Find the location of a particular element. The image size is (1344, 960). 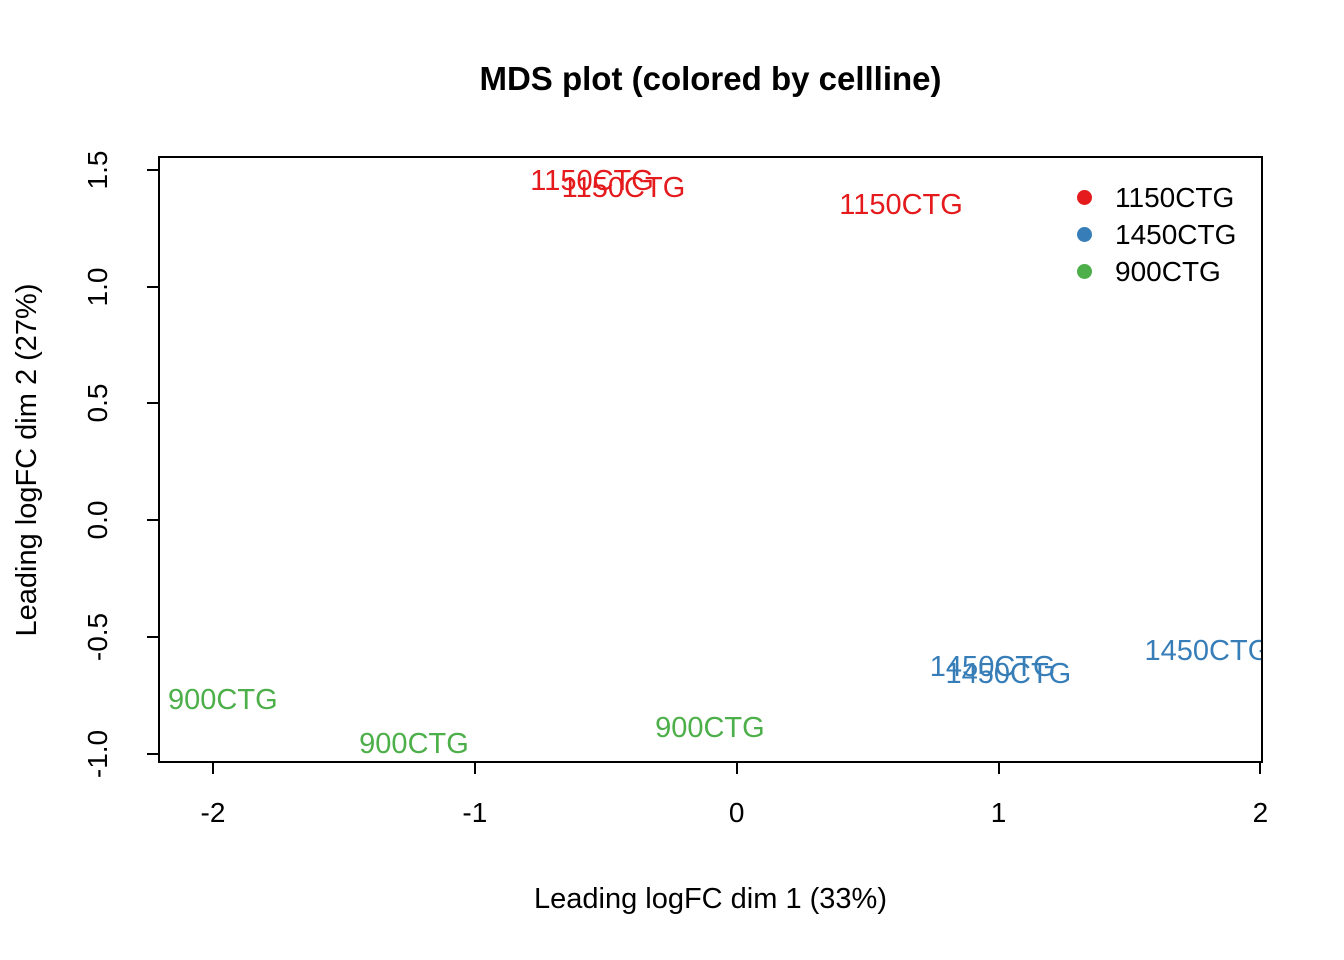

legend-entry: 1450CTG is located at coordinates (1156, 234).